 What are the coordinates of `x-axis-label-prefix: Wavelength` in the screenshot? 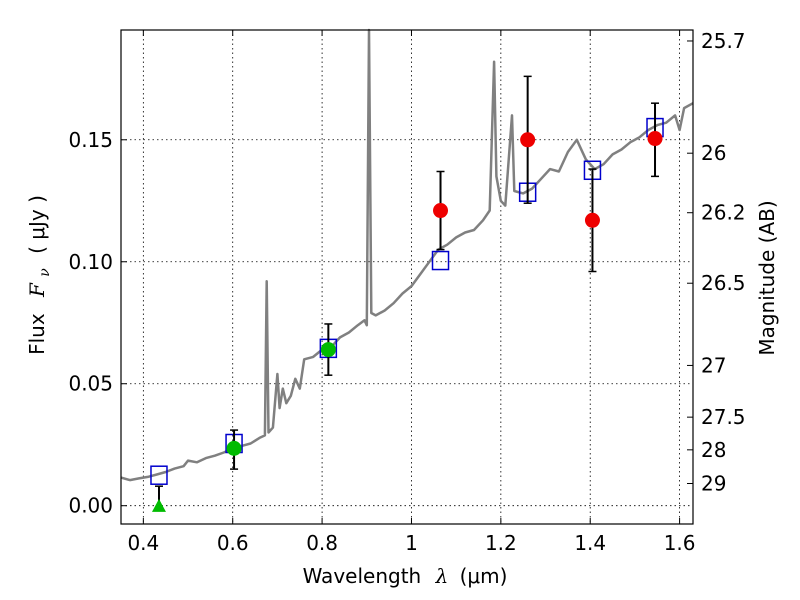 It's located at (362, 576).